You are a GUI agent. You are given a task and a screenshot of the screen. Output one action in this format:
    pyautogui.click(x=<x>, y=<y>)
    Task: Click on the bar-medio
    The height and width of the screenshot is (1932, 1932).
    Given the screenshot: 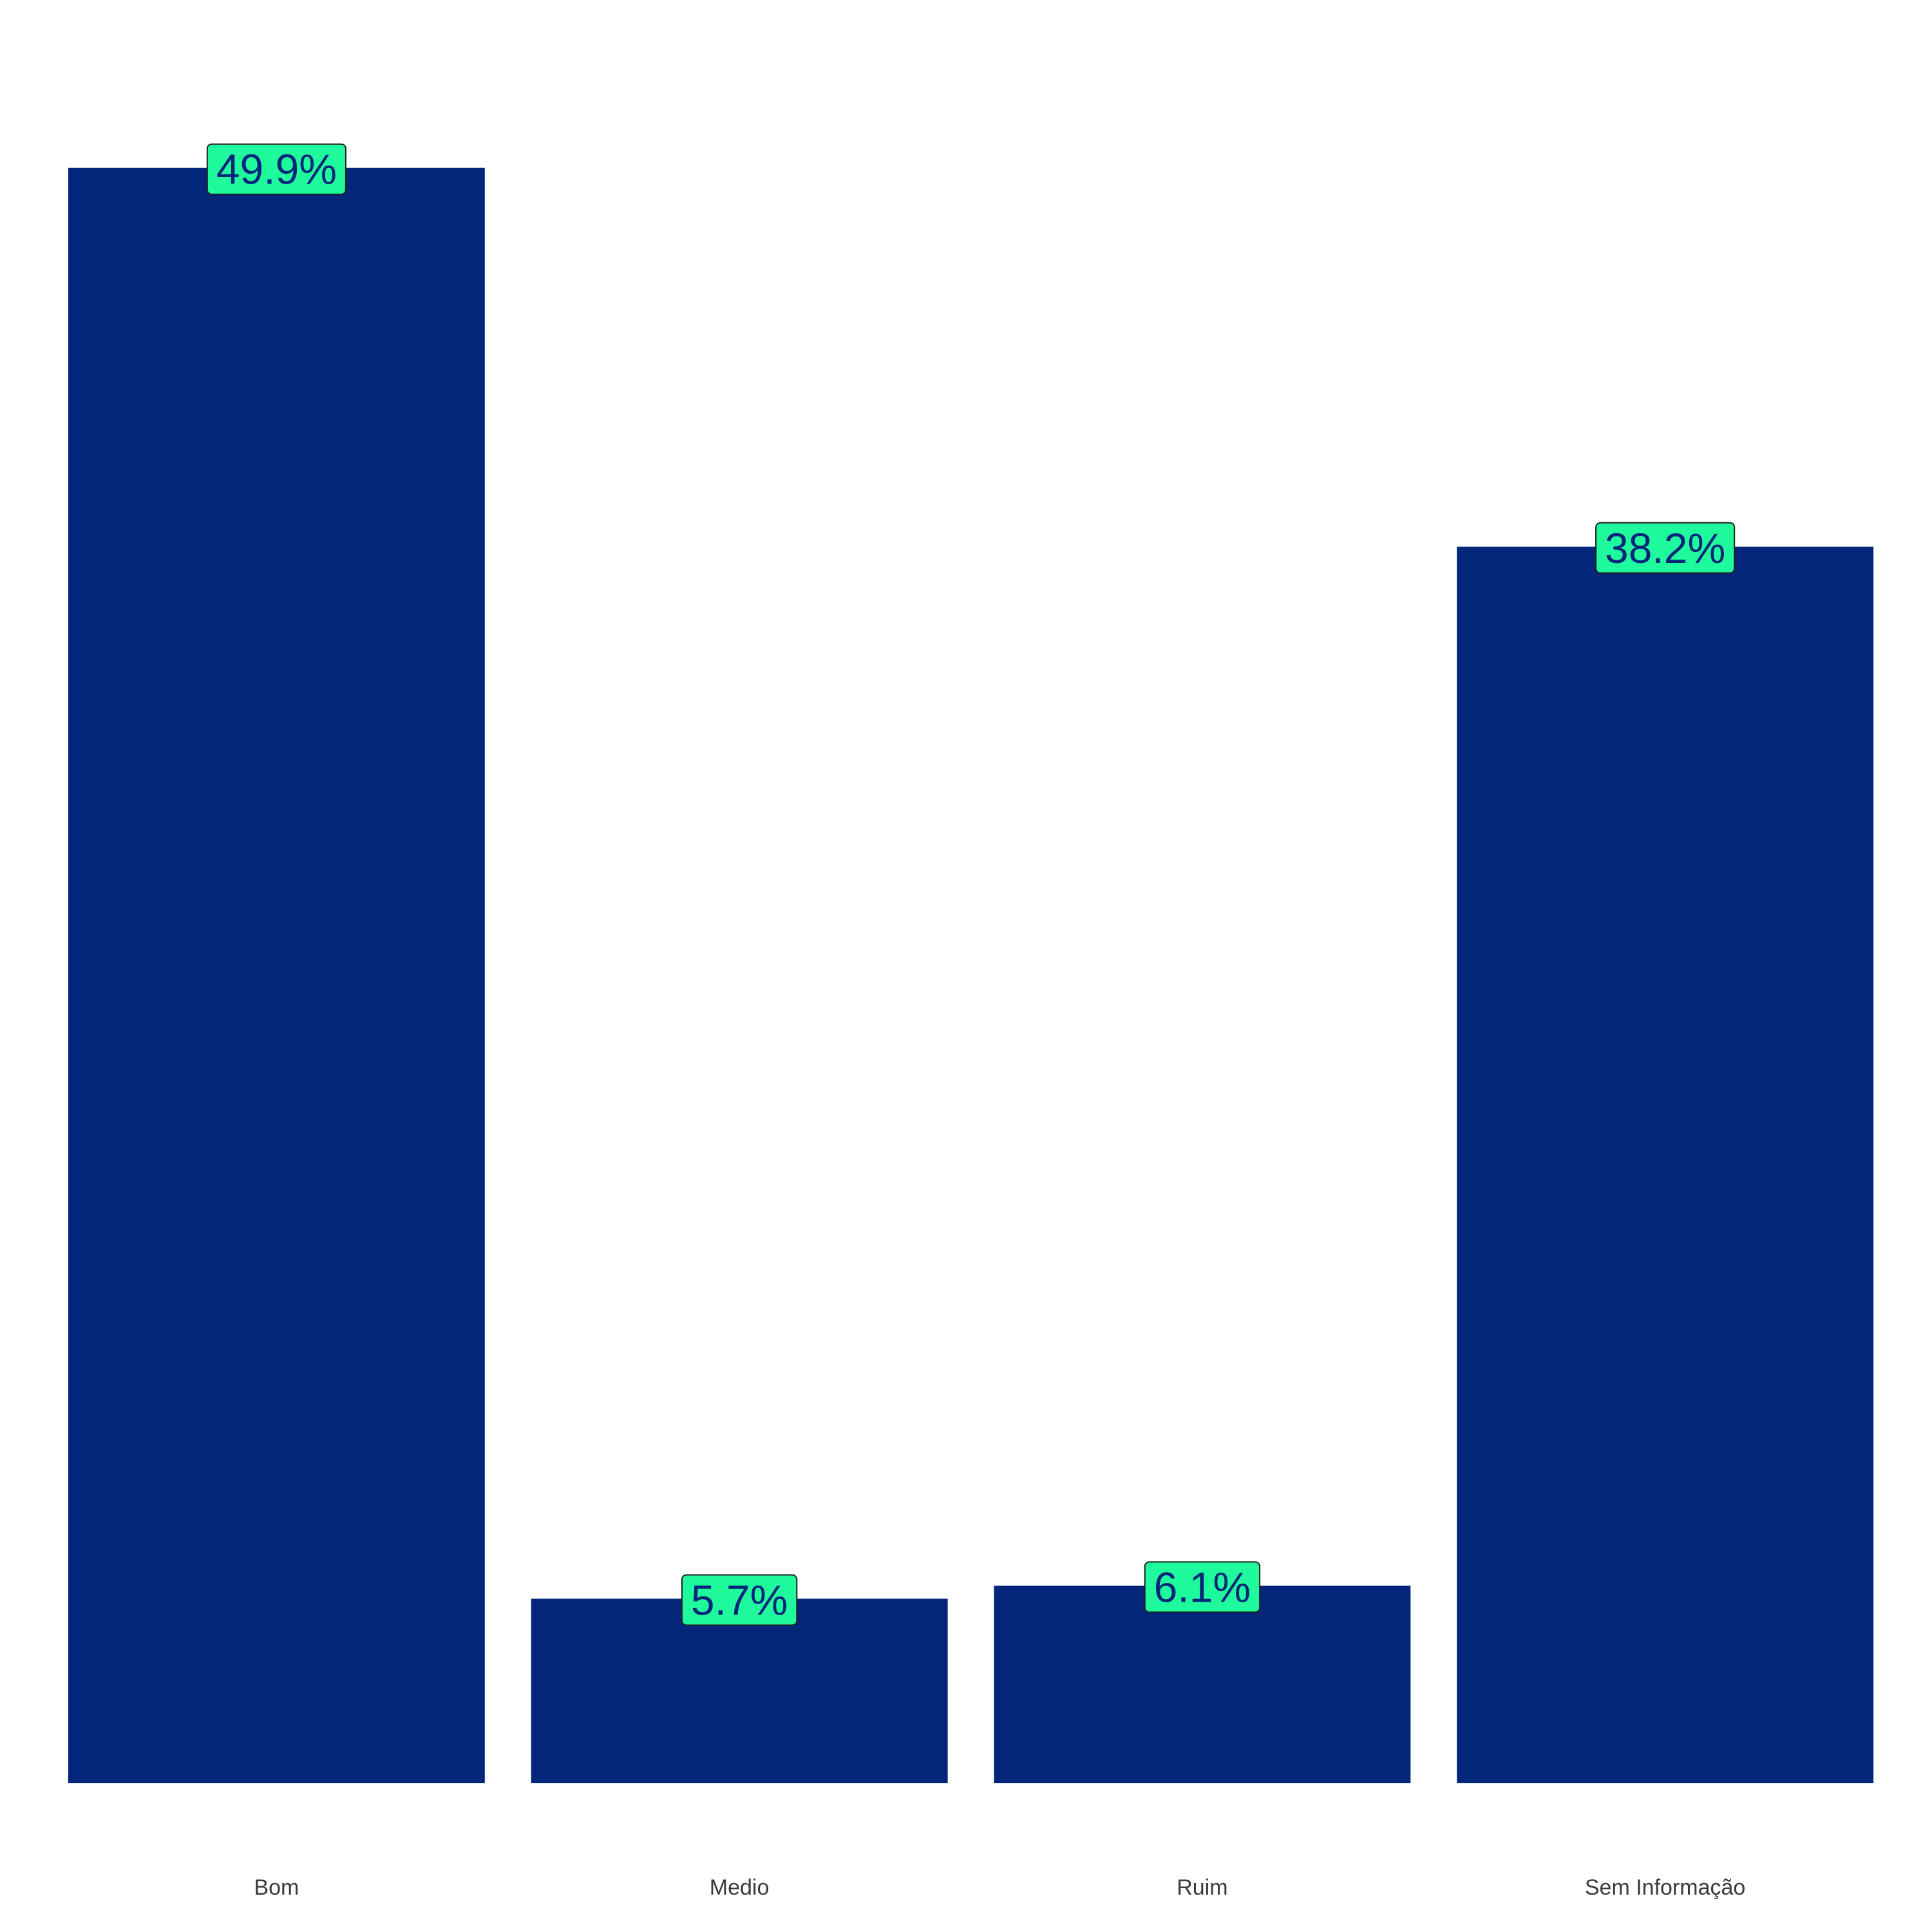 What is the action you would take?
    pyautogui.click(x=740, y=1690)
    